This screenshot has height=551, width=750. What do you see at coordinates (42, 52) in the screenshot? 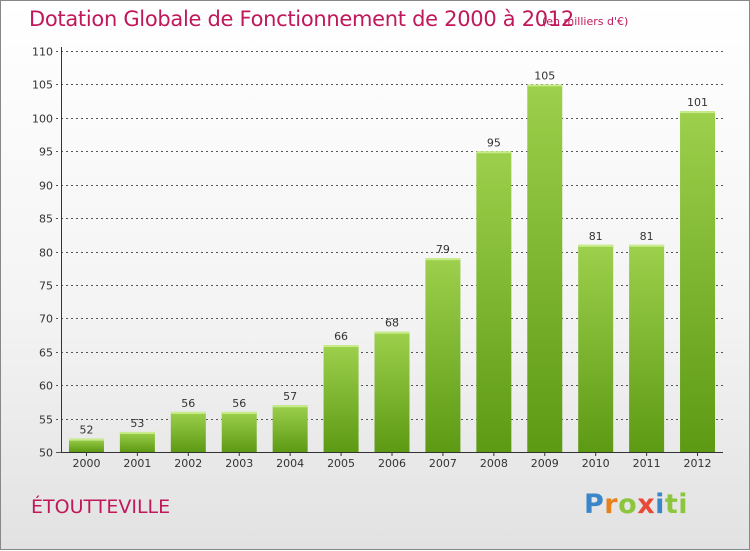
I see `y-tick-label: 110` at bounding box center [42, 52].